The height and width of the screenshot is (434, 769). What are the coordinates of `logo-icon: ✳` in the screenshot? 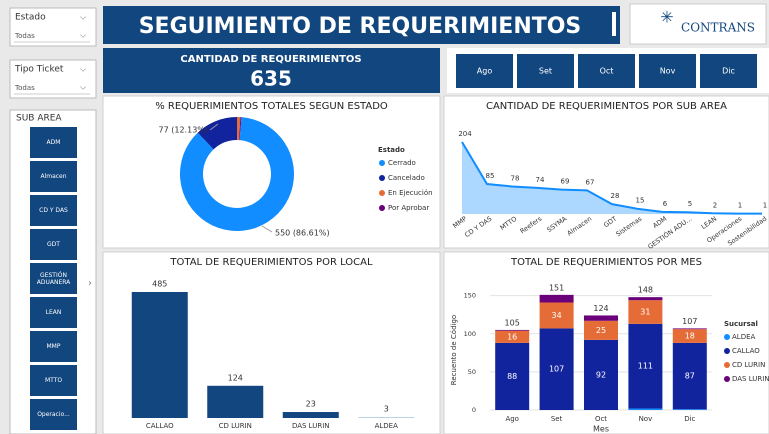 It's located at (666, 17).